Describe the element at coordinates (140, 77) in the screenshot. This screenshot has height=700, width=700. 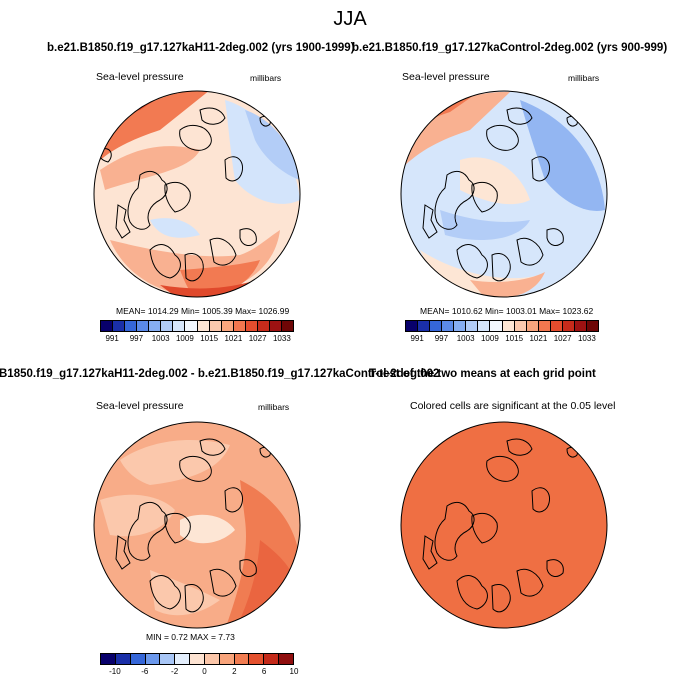
I see `map1-variable-label: Sea-level pressure` at that location.